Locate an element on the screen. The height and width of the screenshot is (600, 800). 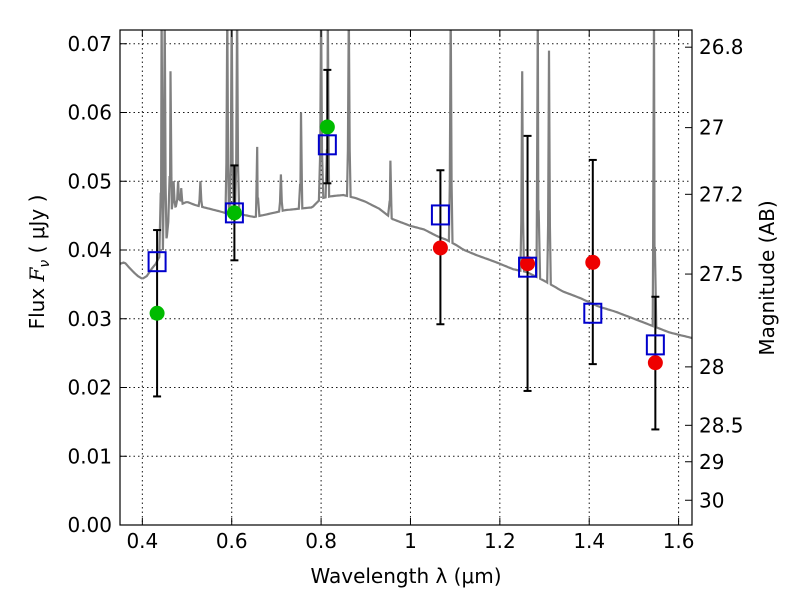
y2-tick-label: 27 is located at coordinates (711, 128).